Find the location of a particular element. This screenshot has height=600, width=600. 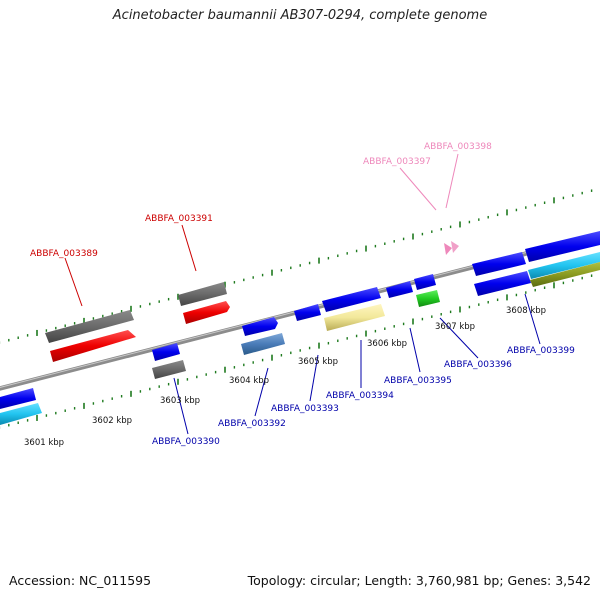

scale-label: 3605 kbp is located at coordinates (318, 362).